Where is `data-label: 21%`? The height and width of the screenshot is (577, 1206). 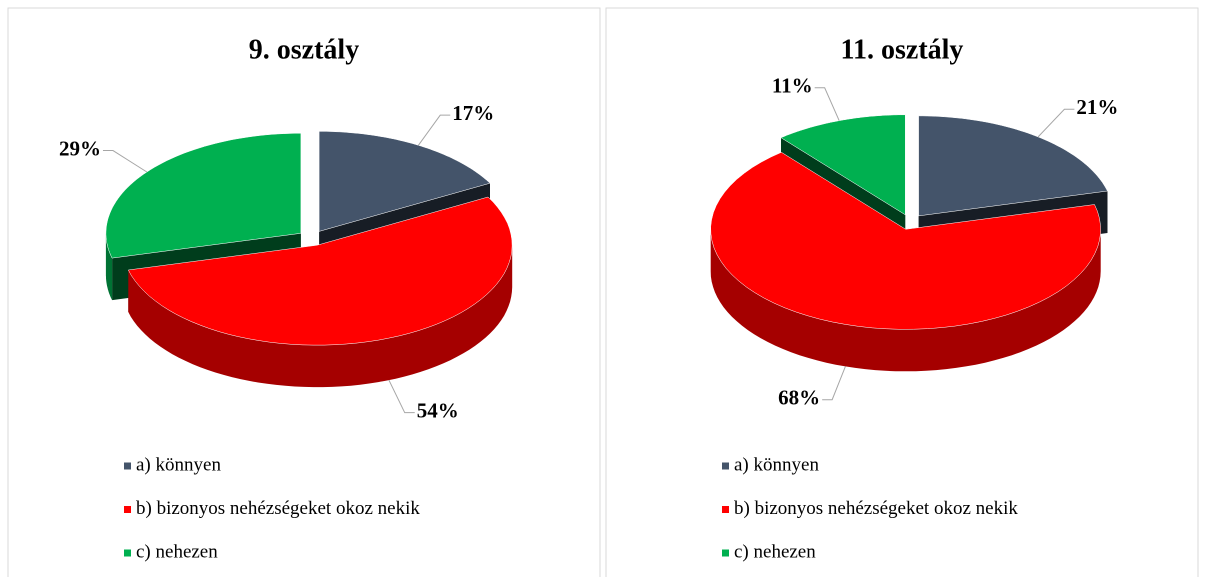
data-label: 21% is located at coordinates (1097, 107).